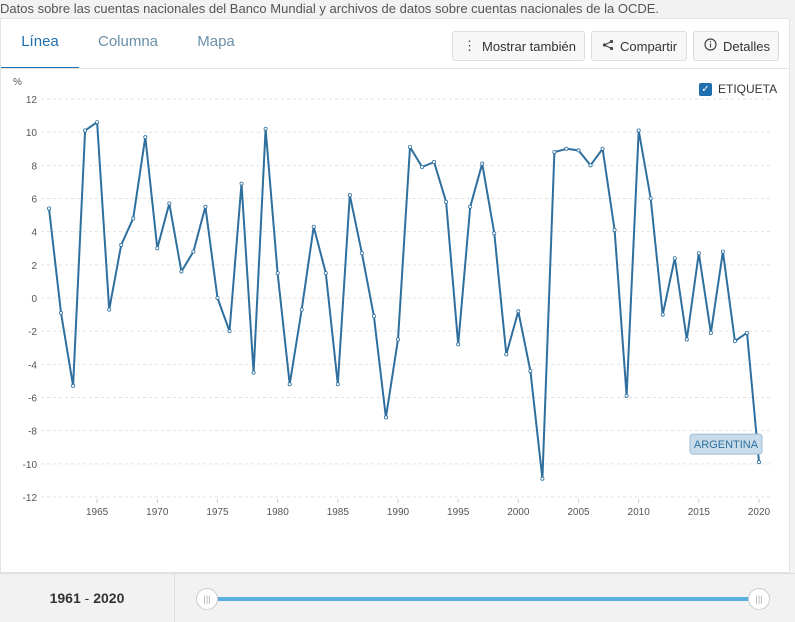 The width and height of the screenshot is (795, 622). I want to click on x-tick-label: 1980, so click(278, 512).